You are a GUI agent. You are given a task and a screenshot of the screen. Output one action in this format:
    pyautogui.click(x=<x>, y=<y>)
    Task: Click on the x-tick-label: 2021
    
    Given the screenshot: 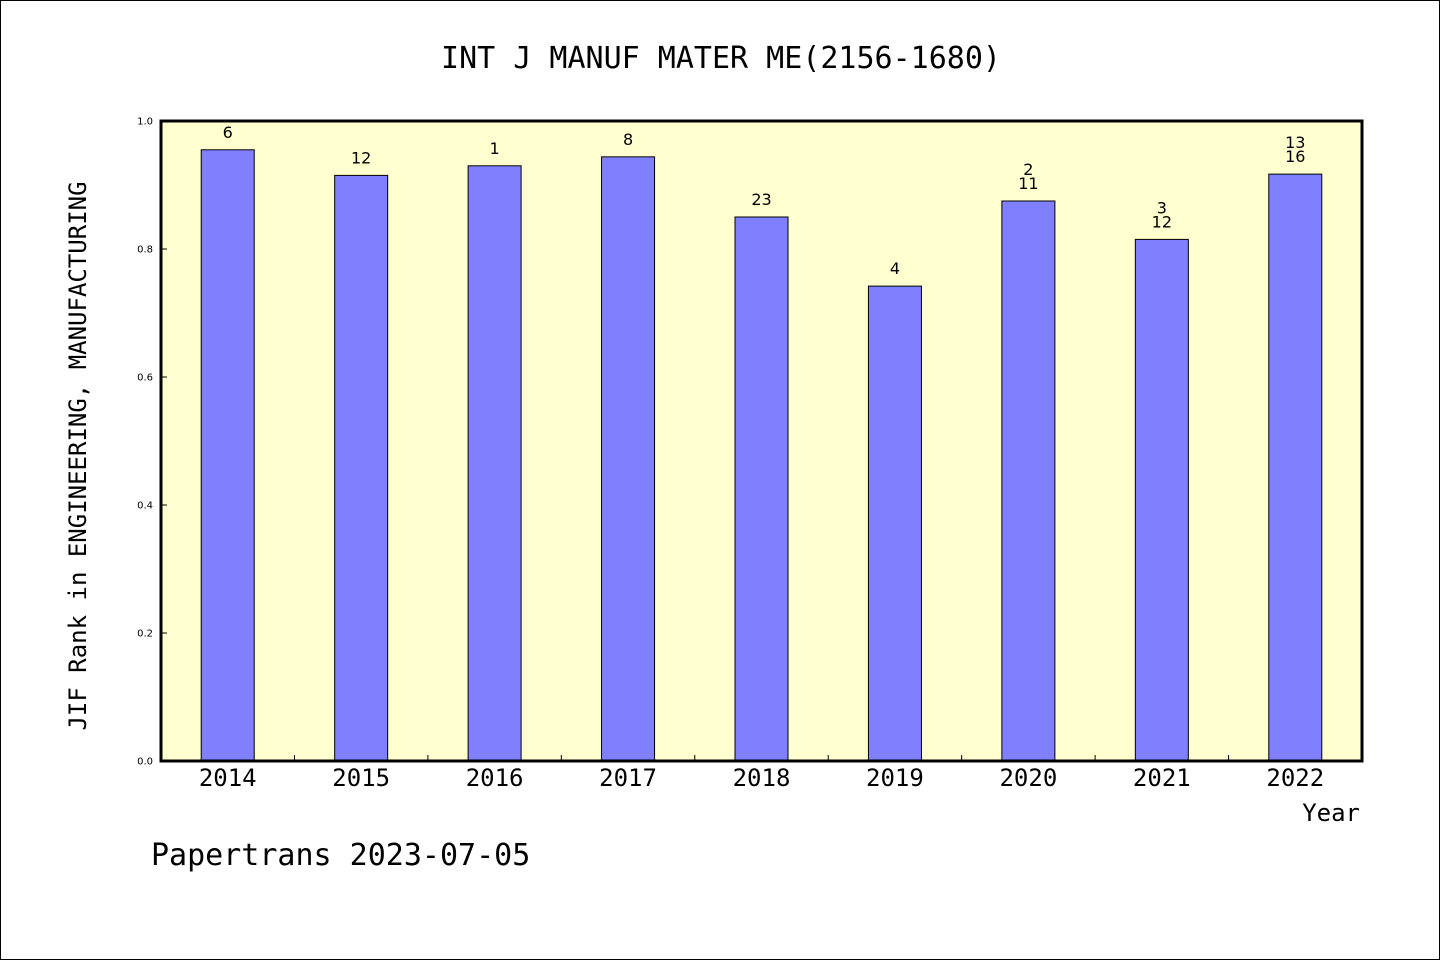 What is the action you would take?
    pyautogui.click(x=1162, y=778)
    